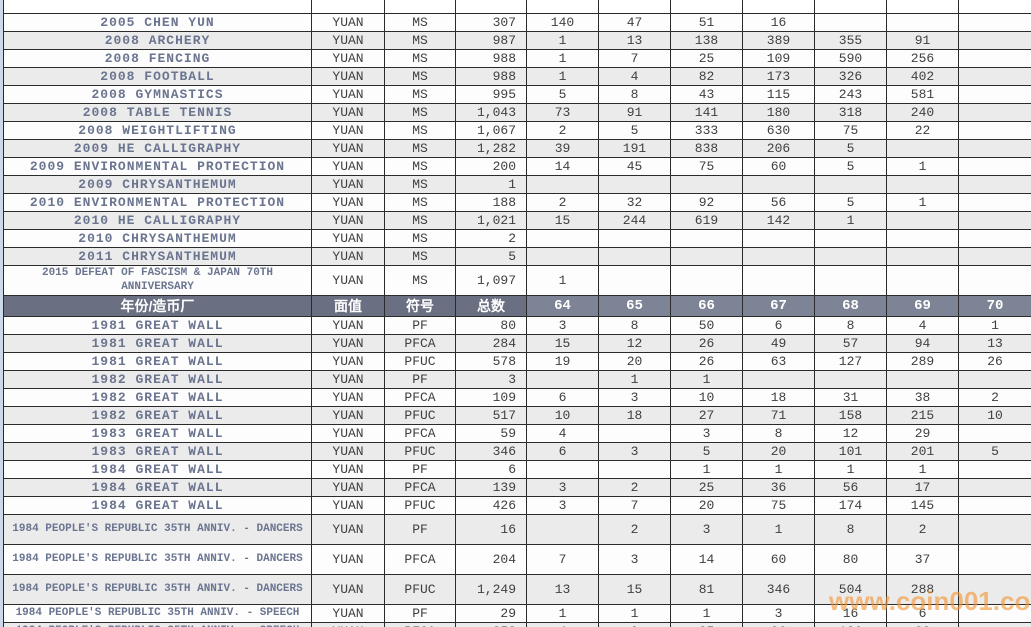 The height and width of the screenshot is (627, 1031). What do you see at coordinates (491, 130) in the screenshot?
I see `total-count: 1,067` at bounding box center [491, 130].